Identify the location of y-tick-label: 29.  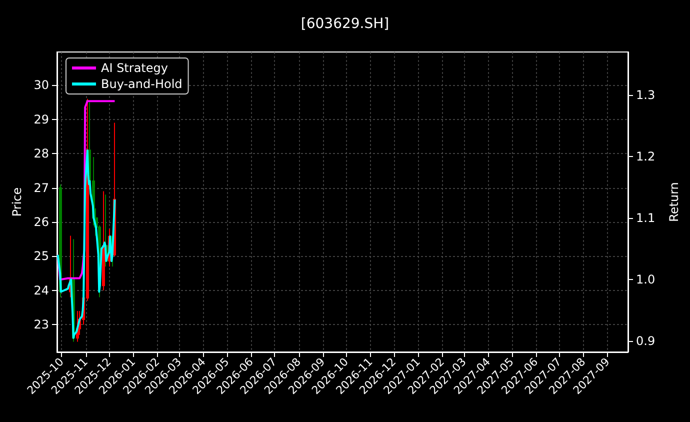
(41, 119).